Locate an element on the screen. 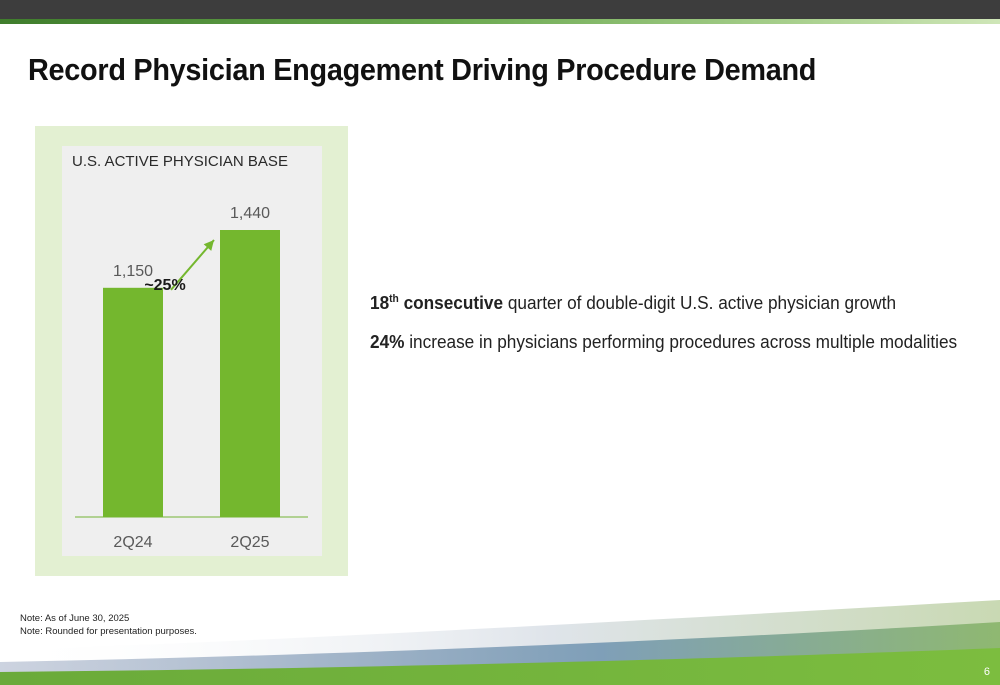 This screenshot has height=685, width=1000. footnote-date: Note: As of June 30, 2025 is located at coordinates (75, 618).